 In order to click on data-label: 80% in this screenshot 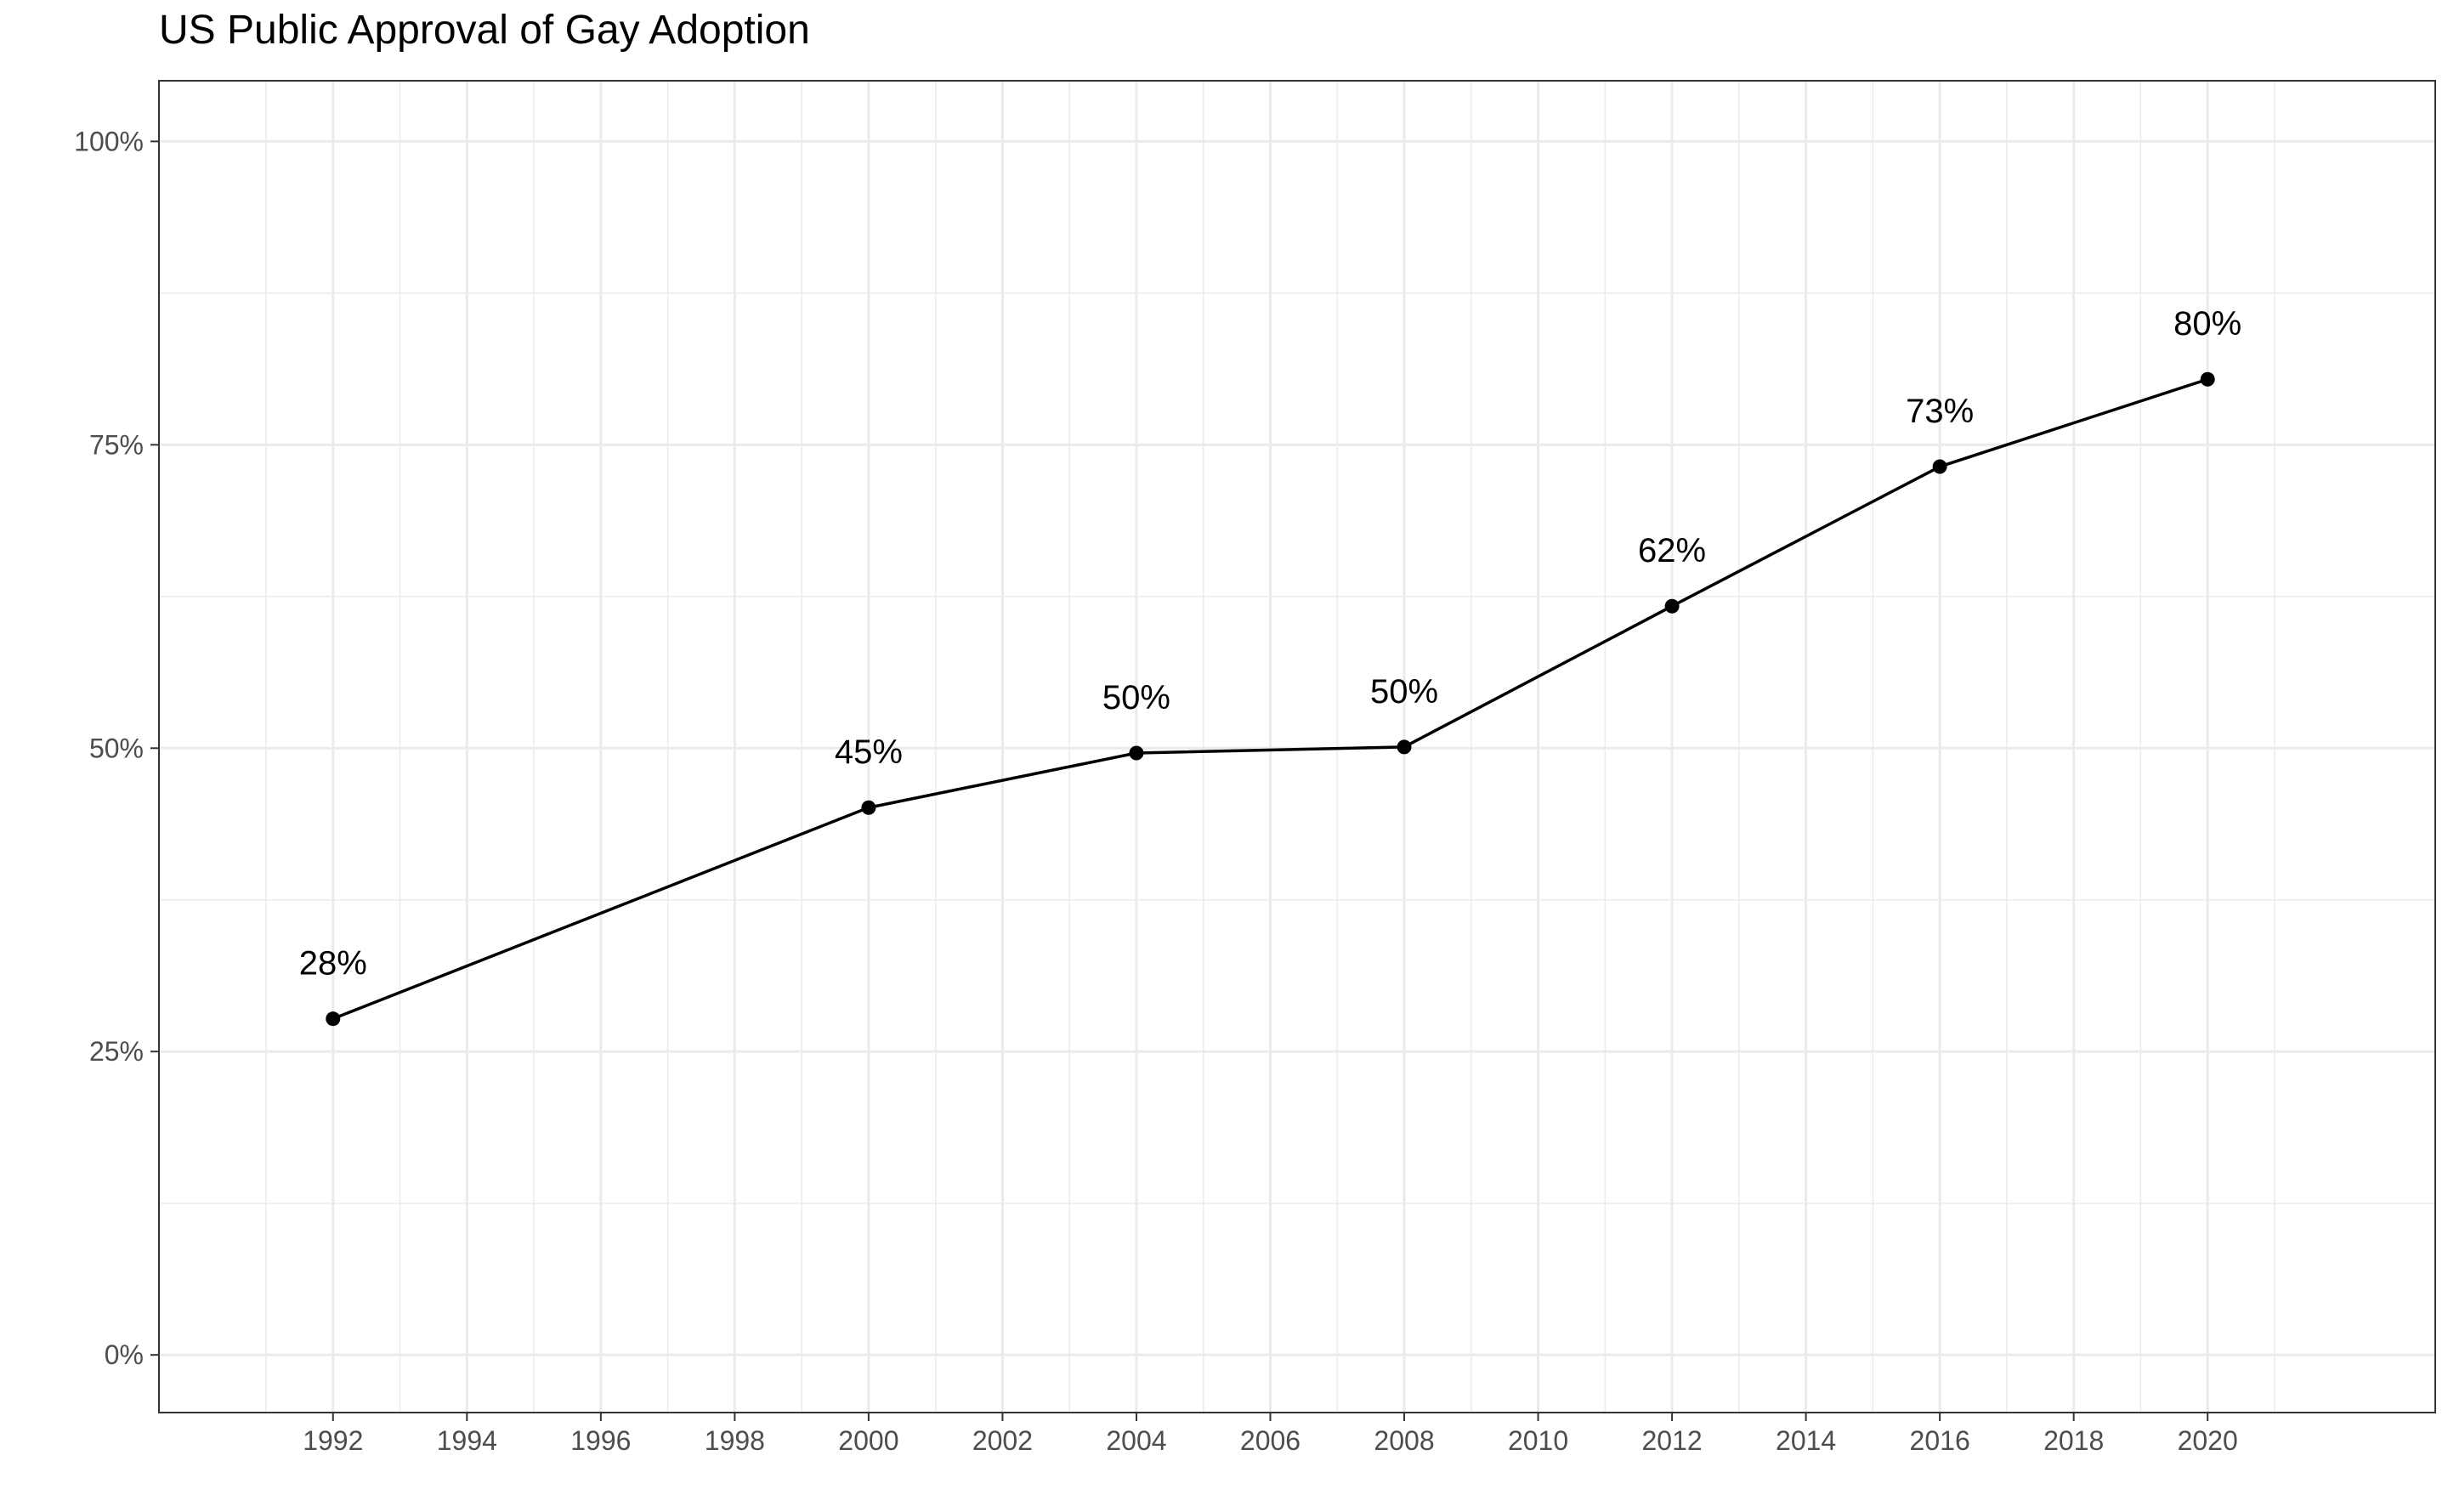, I will do `click(2207, 324)`.